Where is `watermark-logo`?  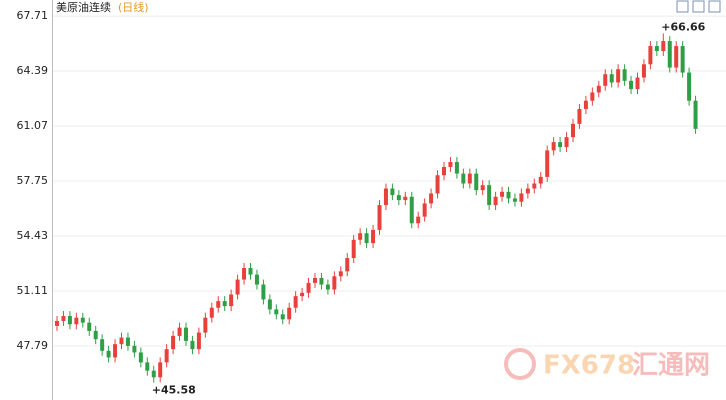
watermark-logo is located at coordinates (520, 364).